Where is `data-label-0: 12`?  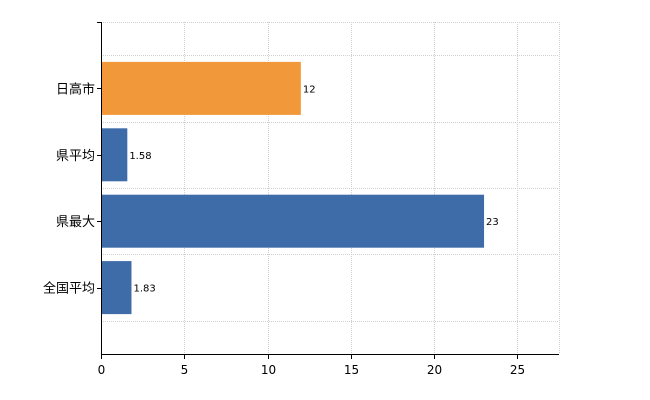 data-label-0: 12 is located at coordinates (309, 89).